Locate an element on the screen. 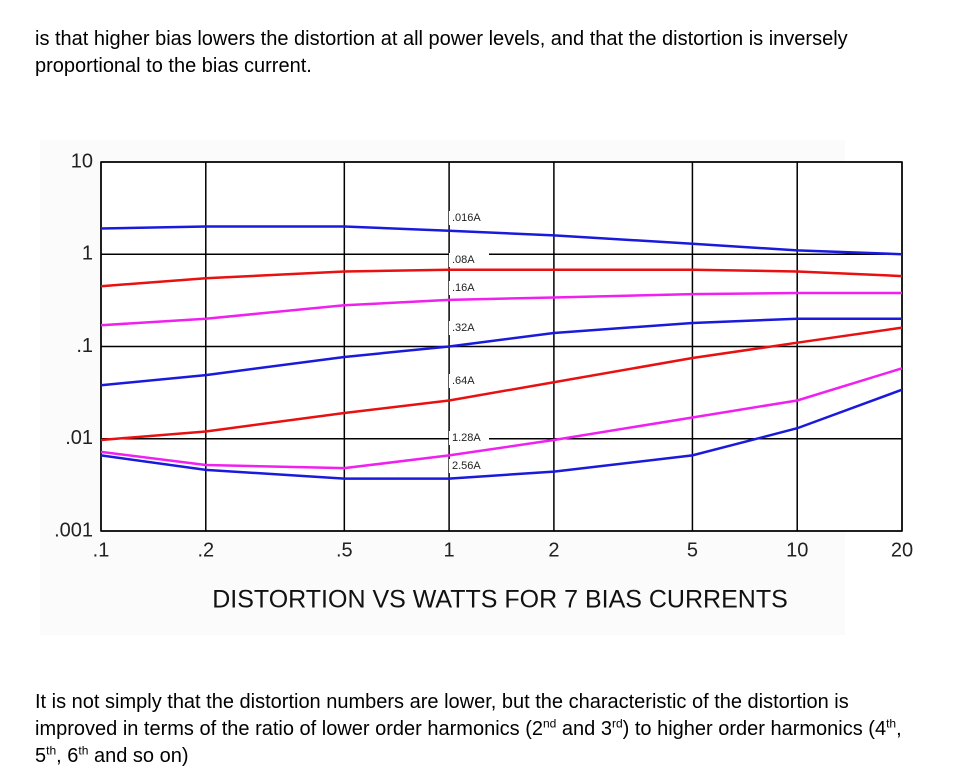 The width and height of the screenshot is (957, 782). text: and 3 is located at coordinates (584, 729).